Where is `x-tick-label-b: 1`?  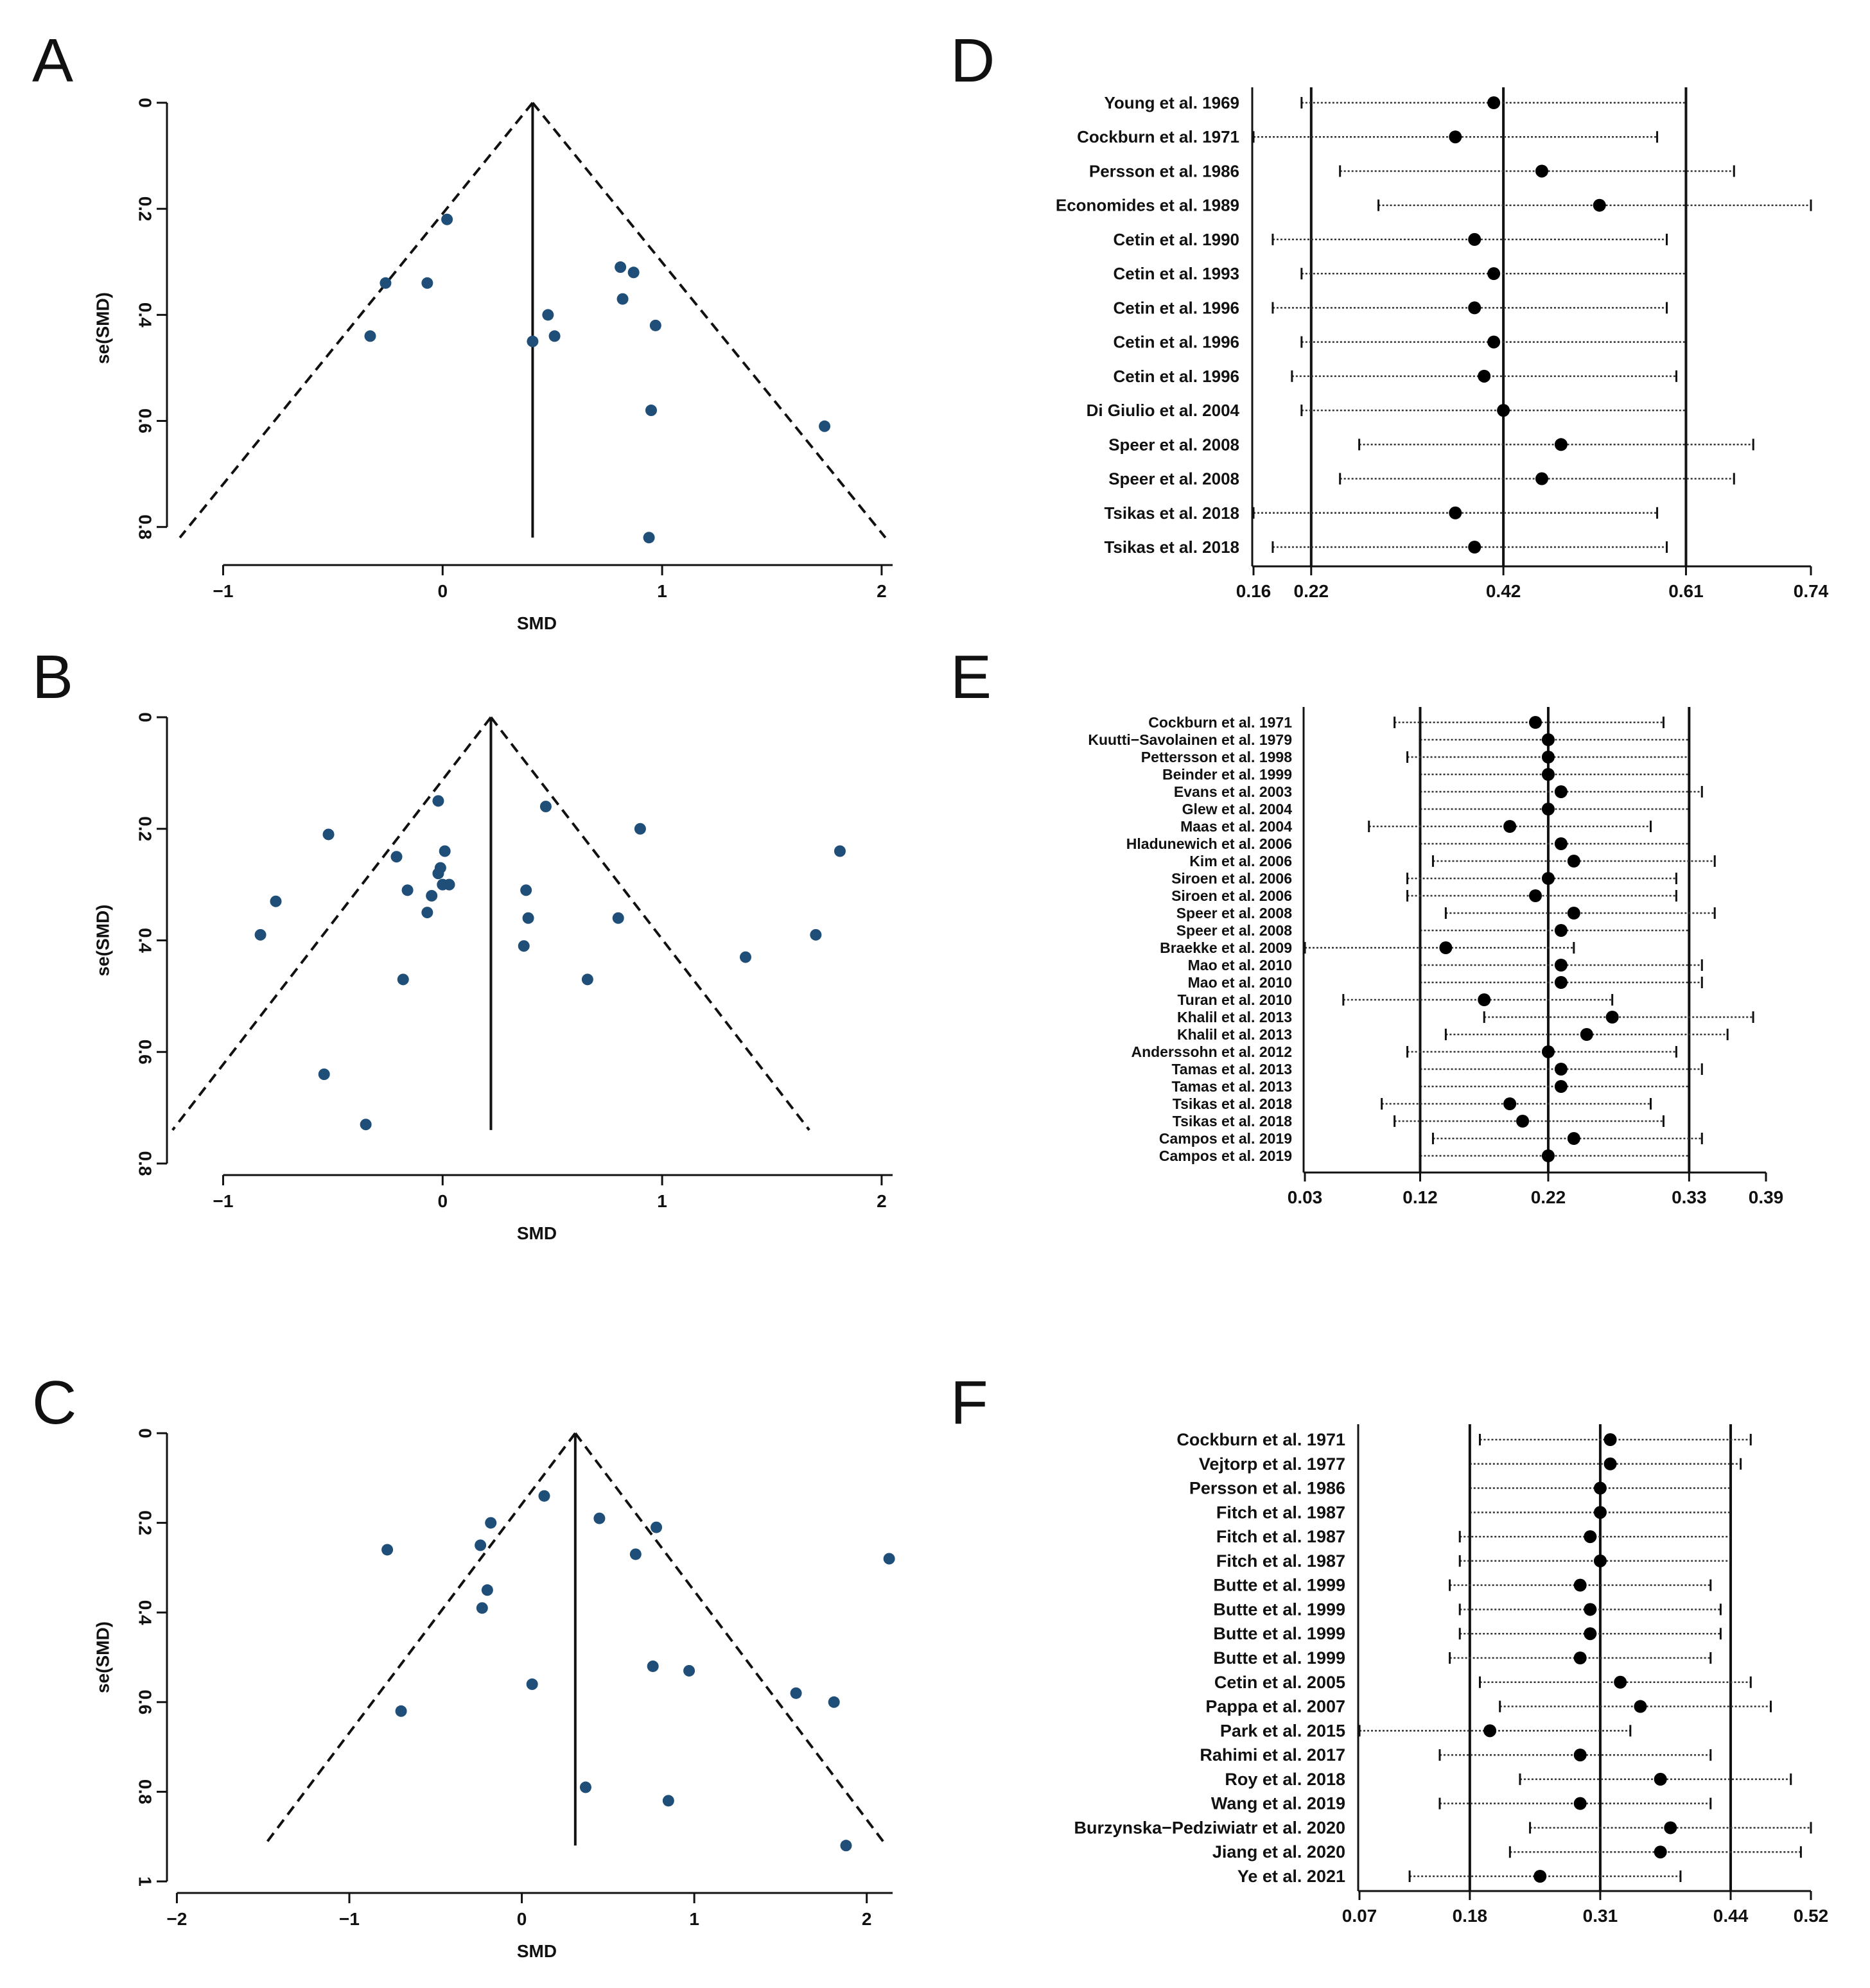 x-tick-label-b: 1 is located at coordinates (662, 1201).